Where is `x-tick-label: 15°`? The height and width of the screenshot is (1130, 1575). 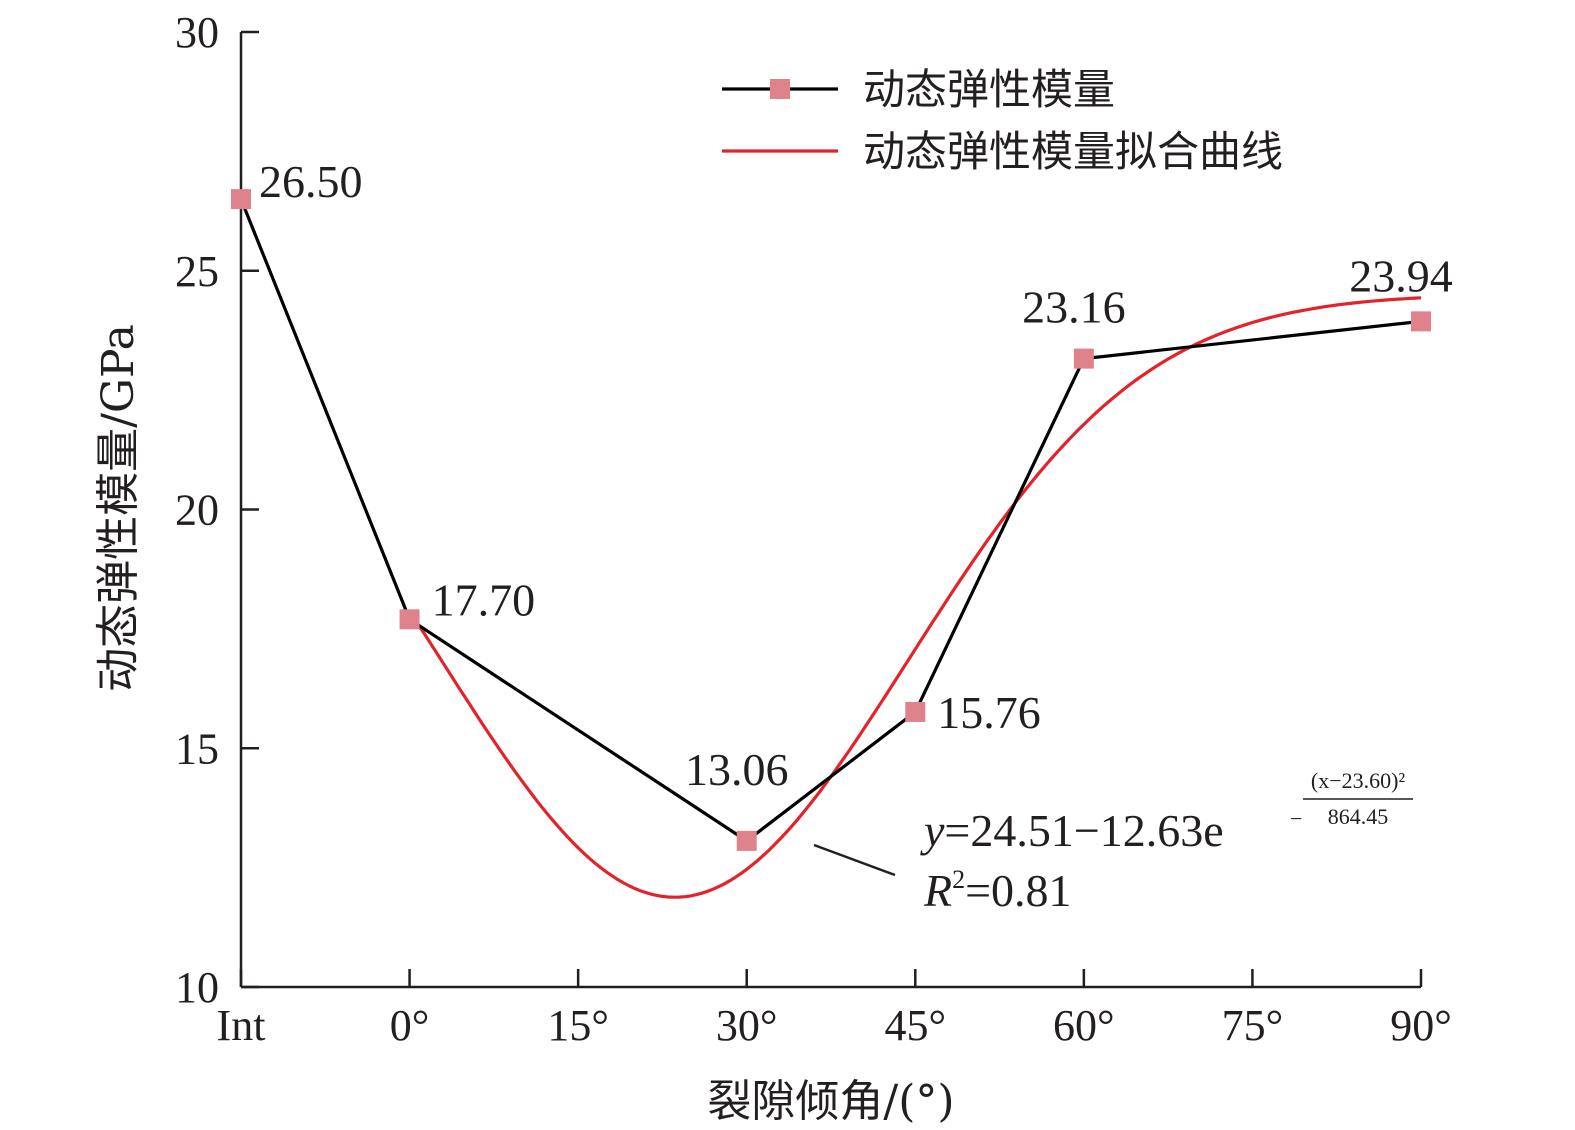
x-tick-label: 15° is located at coordinates (578, 1025).